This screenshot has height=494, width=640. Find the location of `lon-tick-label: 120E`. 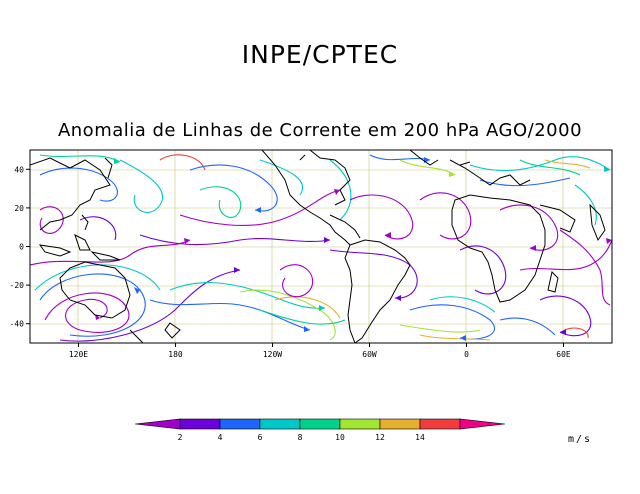

lon-tick-label: 120E is located at coordinates (78, 354).